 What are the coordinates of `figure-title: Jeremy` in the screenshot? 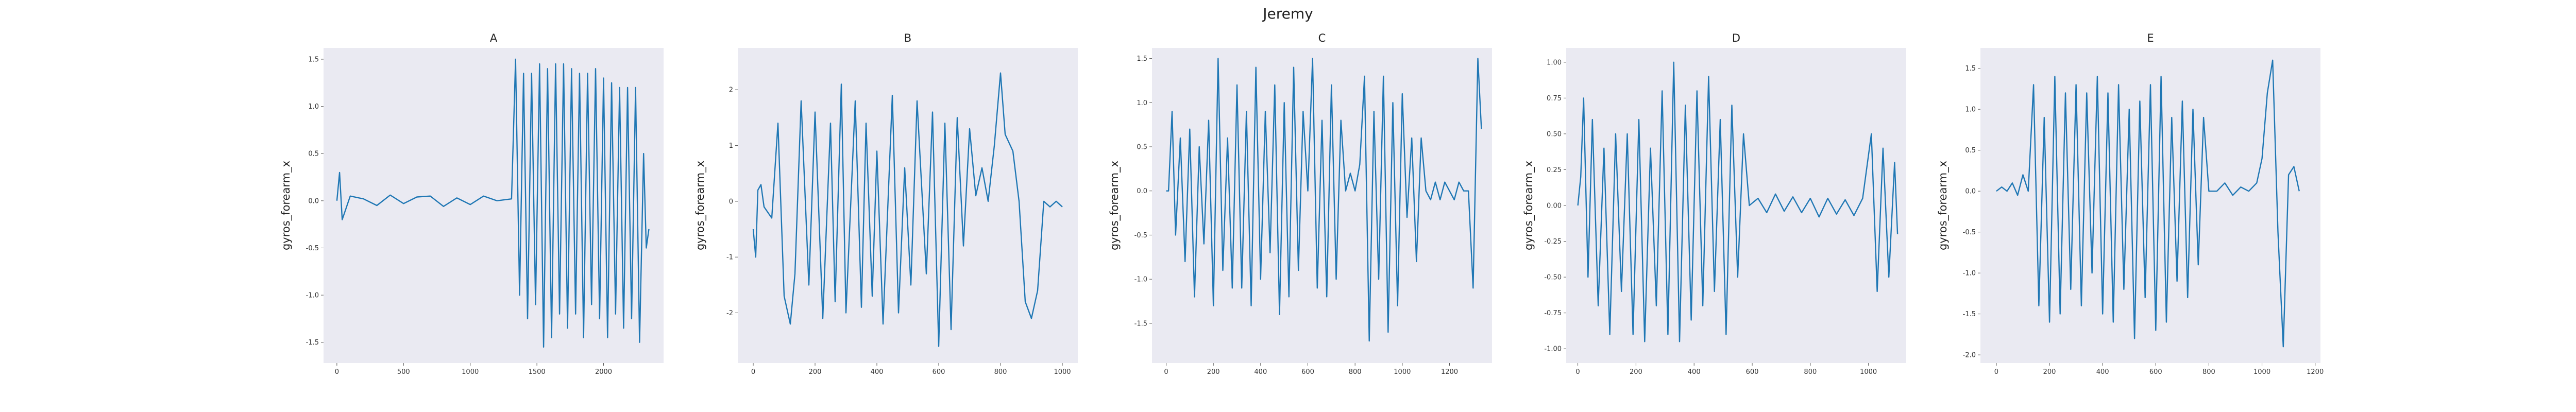 It's located at (1287, 13).